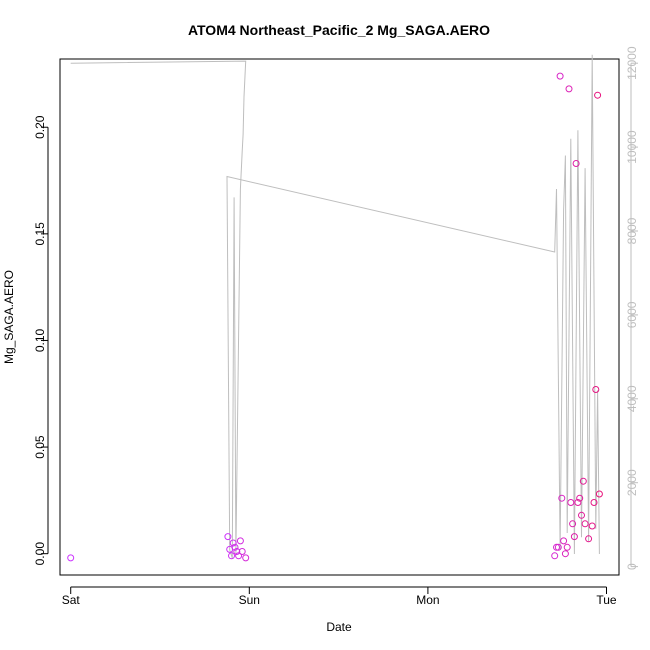 Image resolution: width=650 pixels, height=650 pixels. What do you see at coordinates (632, 566) in the screenshot?
I see `y2-tick-label: 0` at bounding box center [632, 566].